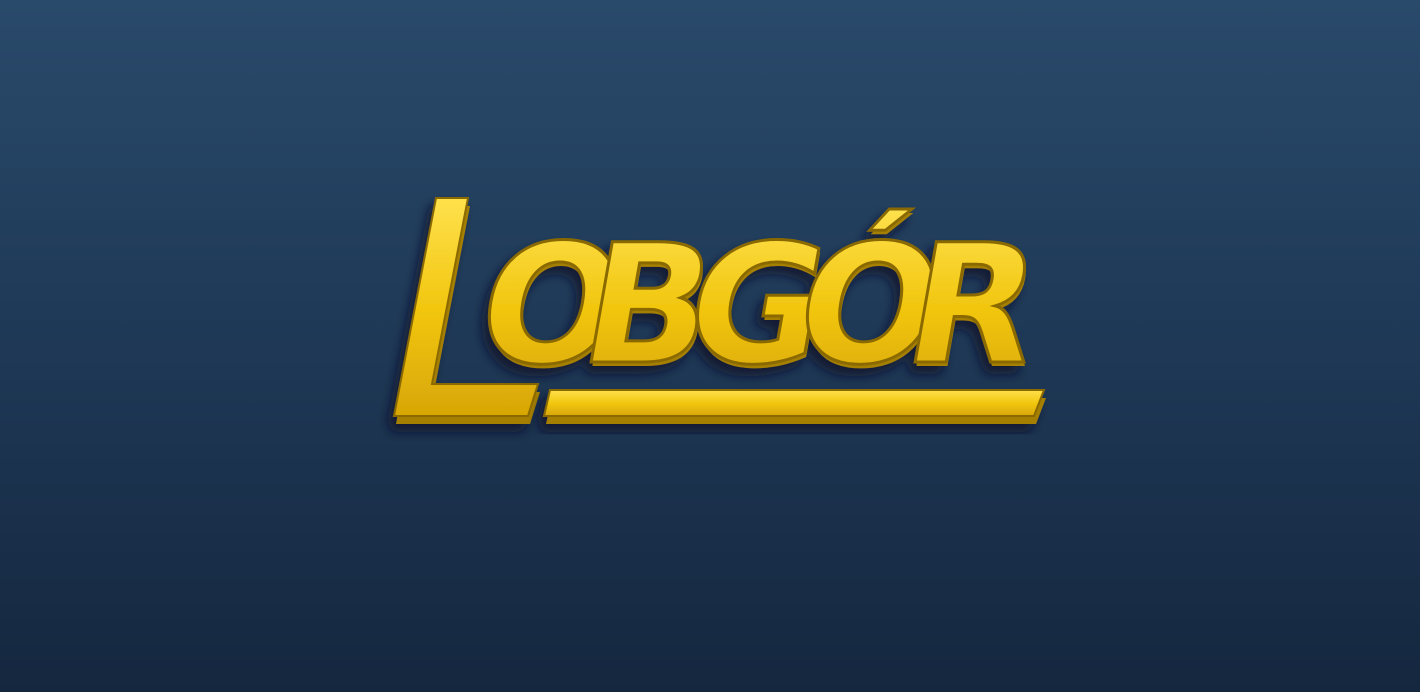 The image size is (1420, 692). I want to click on letter-g-depth: G, so click(758, 310).